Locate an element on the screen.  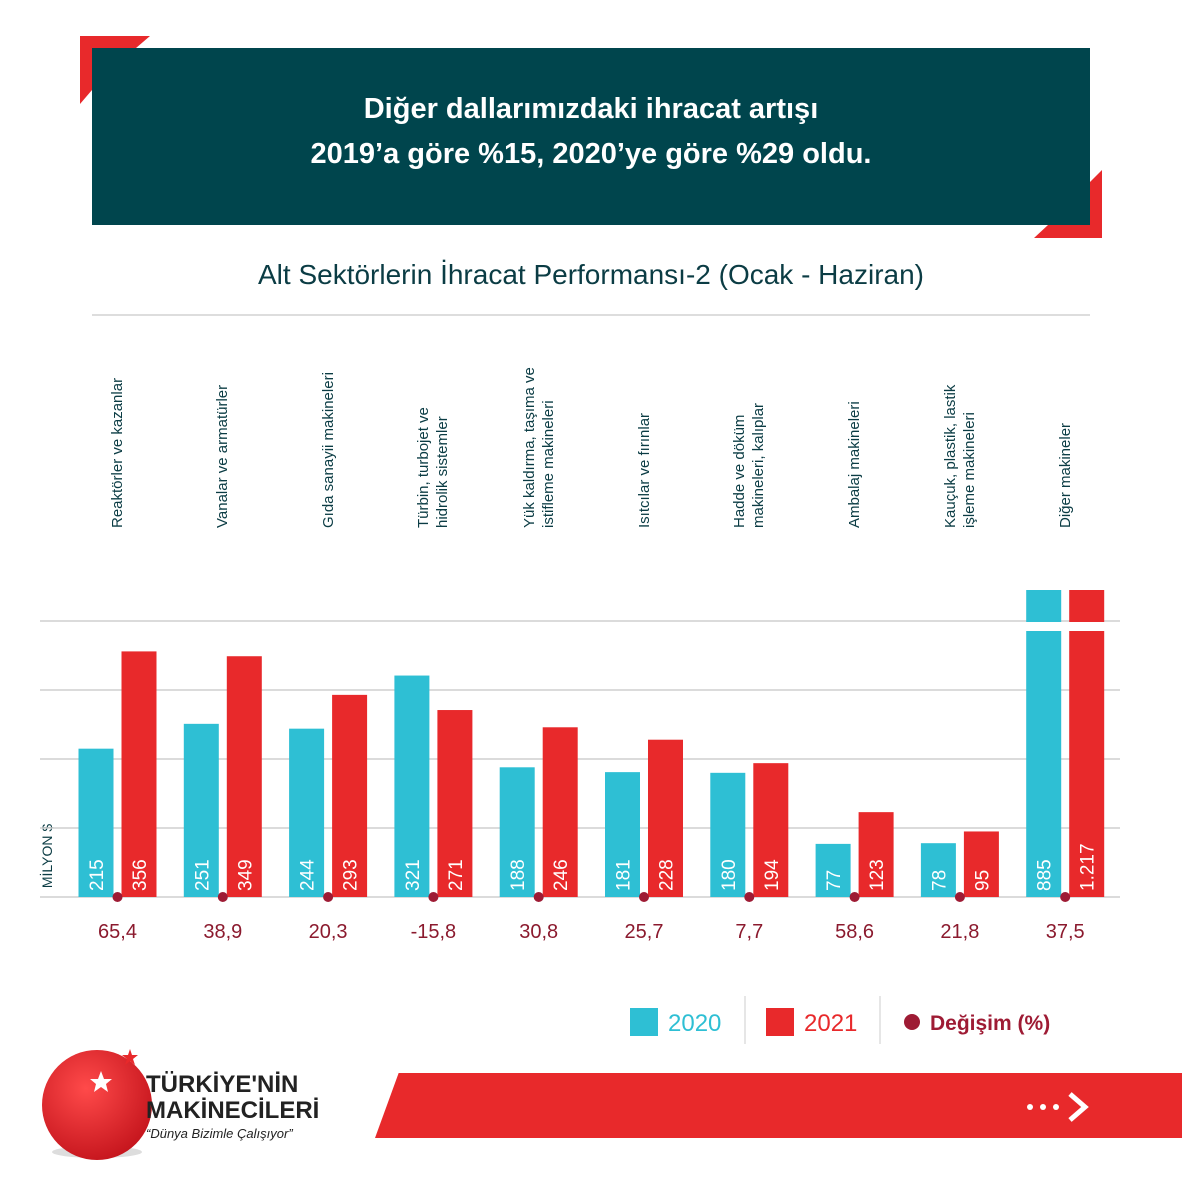
value-label: 349 is located at coordinates (245, 875).